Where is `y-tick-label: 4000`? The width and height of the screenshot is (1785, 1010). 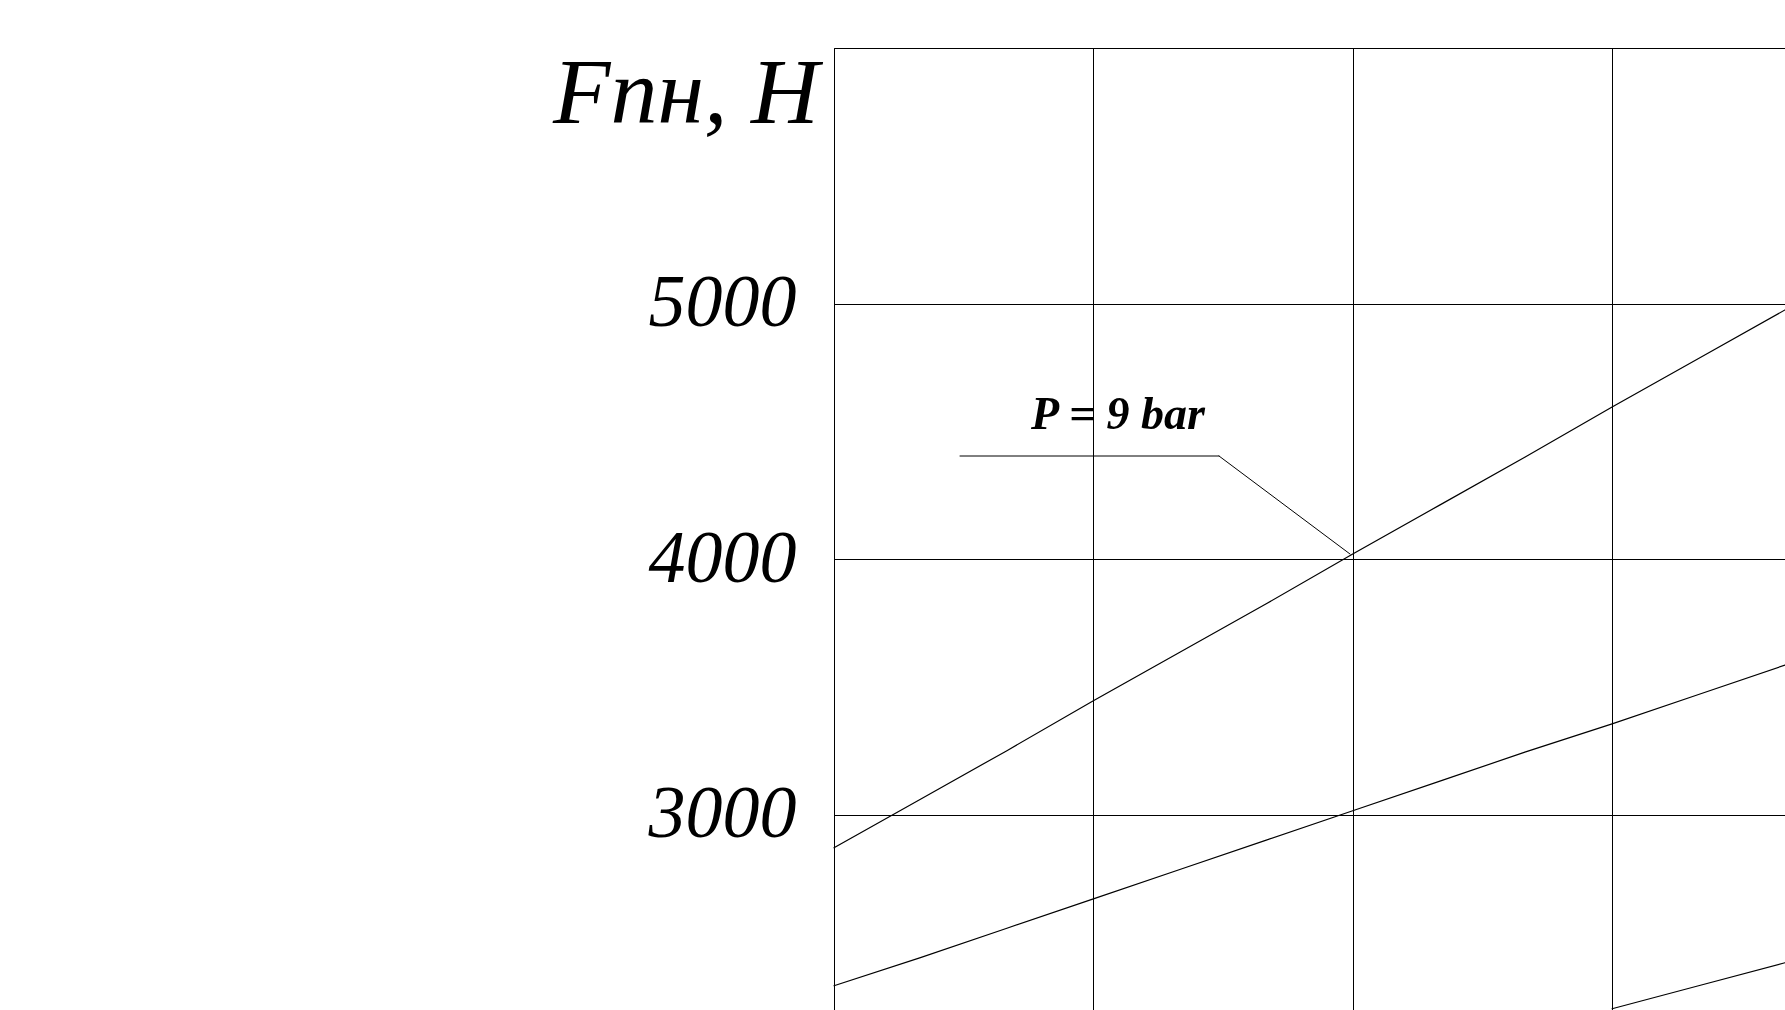 y-tick-label: 4000 is located at coordinates (722, 556).